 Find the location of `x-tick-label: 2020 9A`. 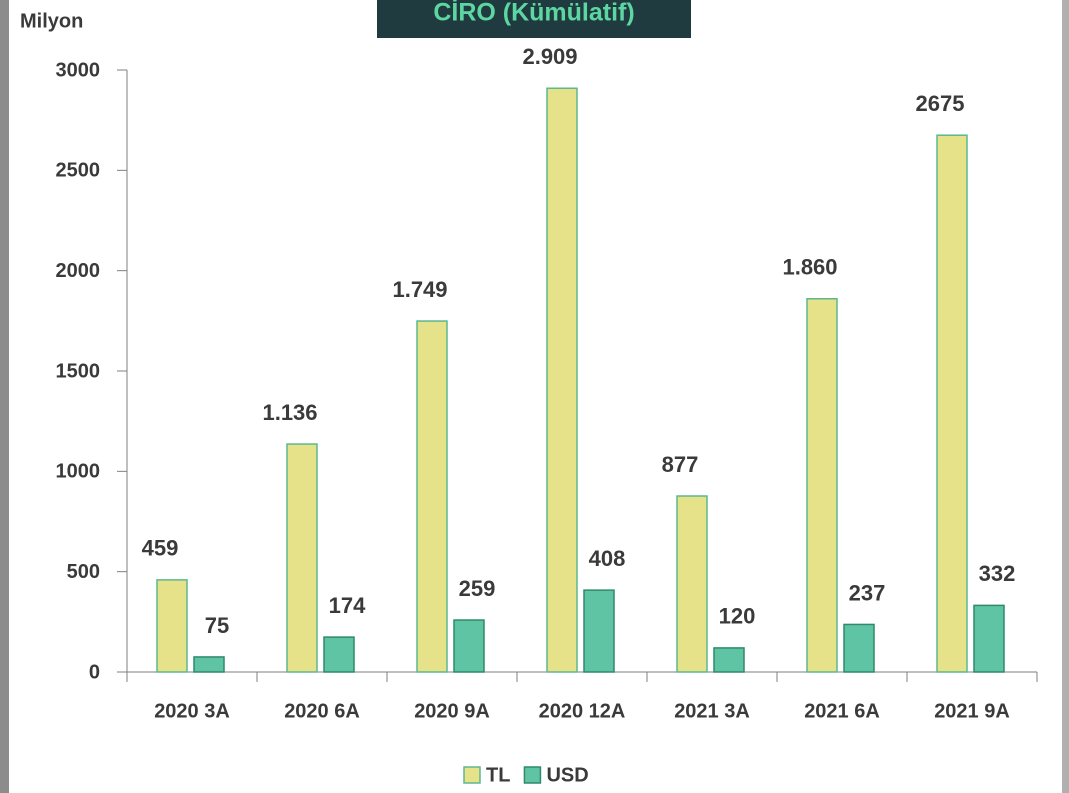

x-tick-label: 2020 9A is located at coordinates (452, 711).